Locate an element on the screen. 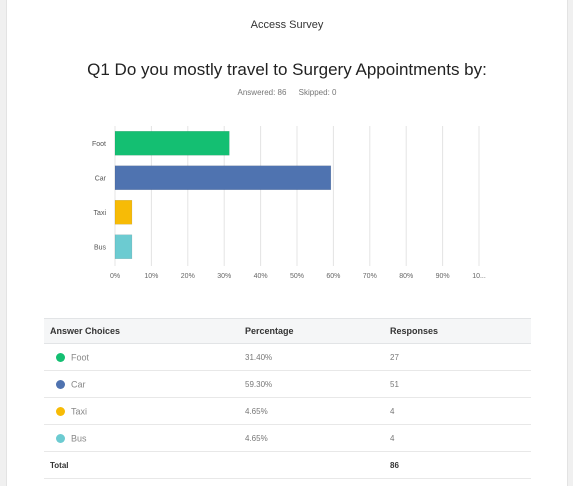 This screenshot has width=573, height=486. x-tick-label: 70% is located at coordinates (370, 276).